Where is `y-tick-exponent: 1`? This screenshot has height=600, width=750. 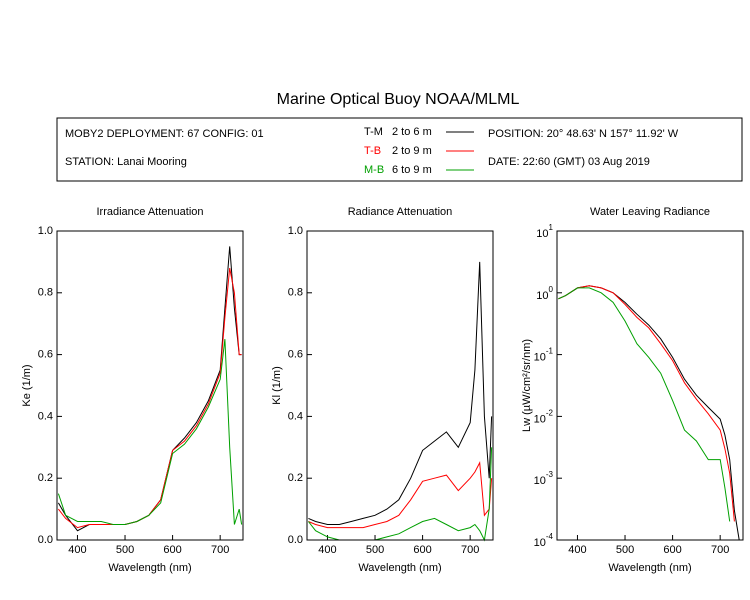
y-tick-exponent: 1 is located at coordinates (551, 227).